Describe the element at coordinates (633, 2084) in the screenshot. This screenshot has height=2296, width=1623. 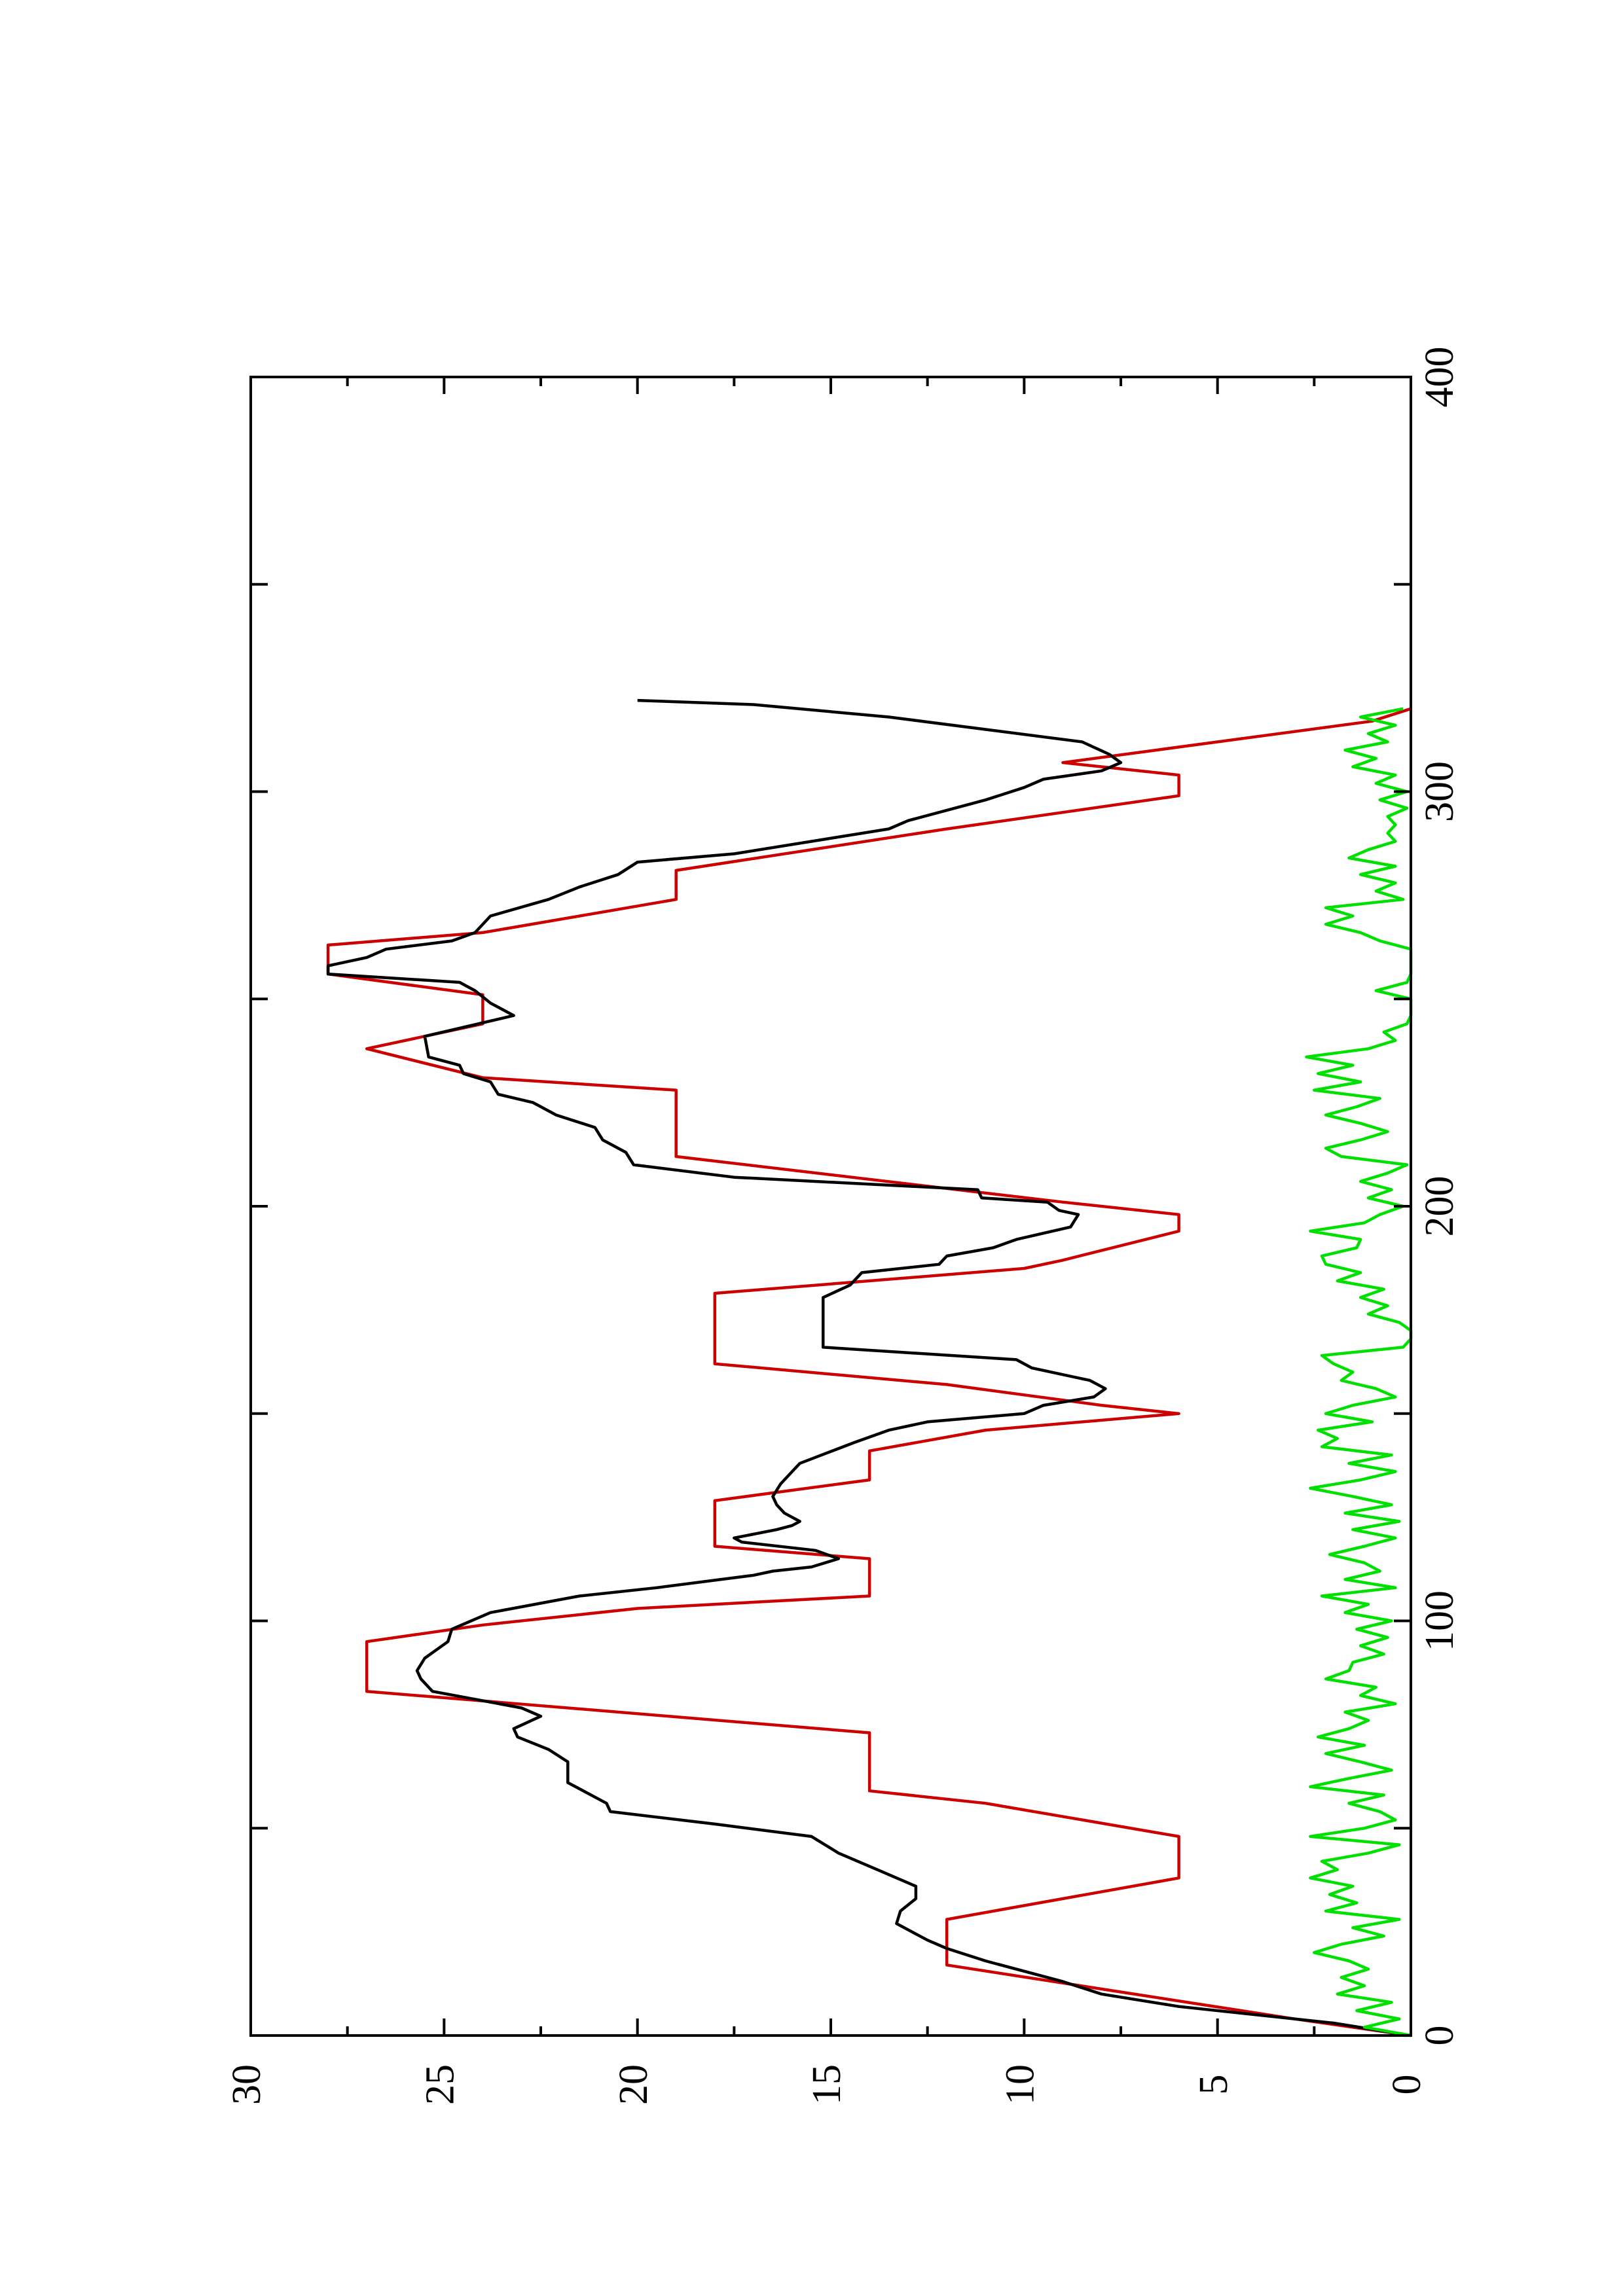
I see `y-tick-label: 20` at that location.